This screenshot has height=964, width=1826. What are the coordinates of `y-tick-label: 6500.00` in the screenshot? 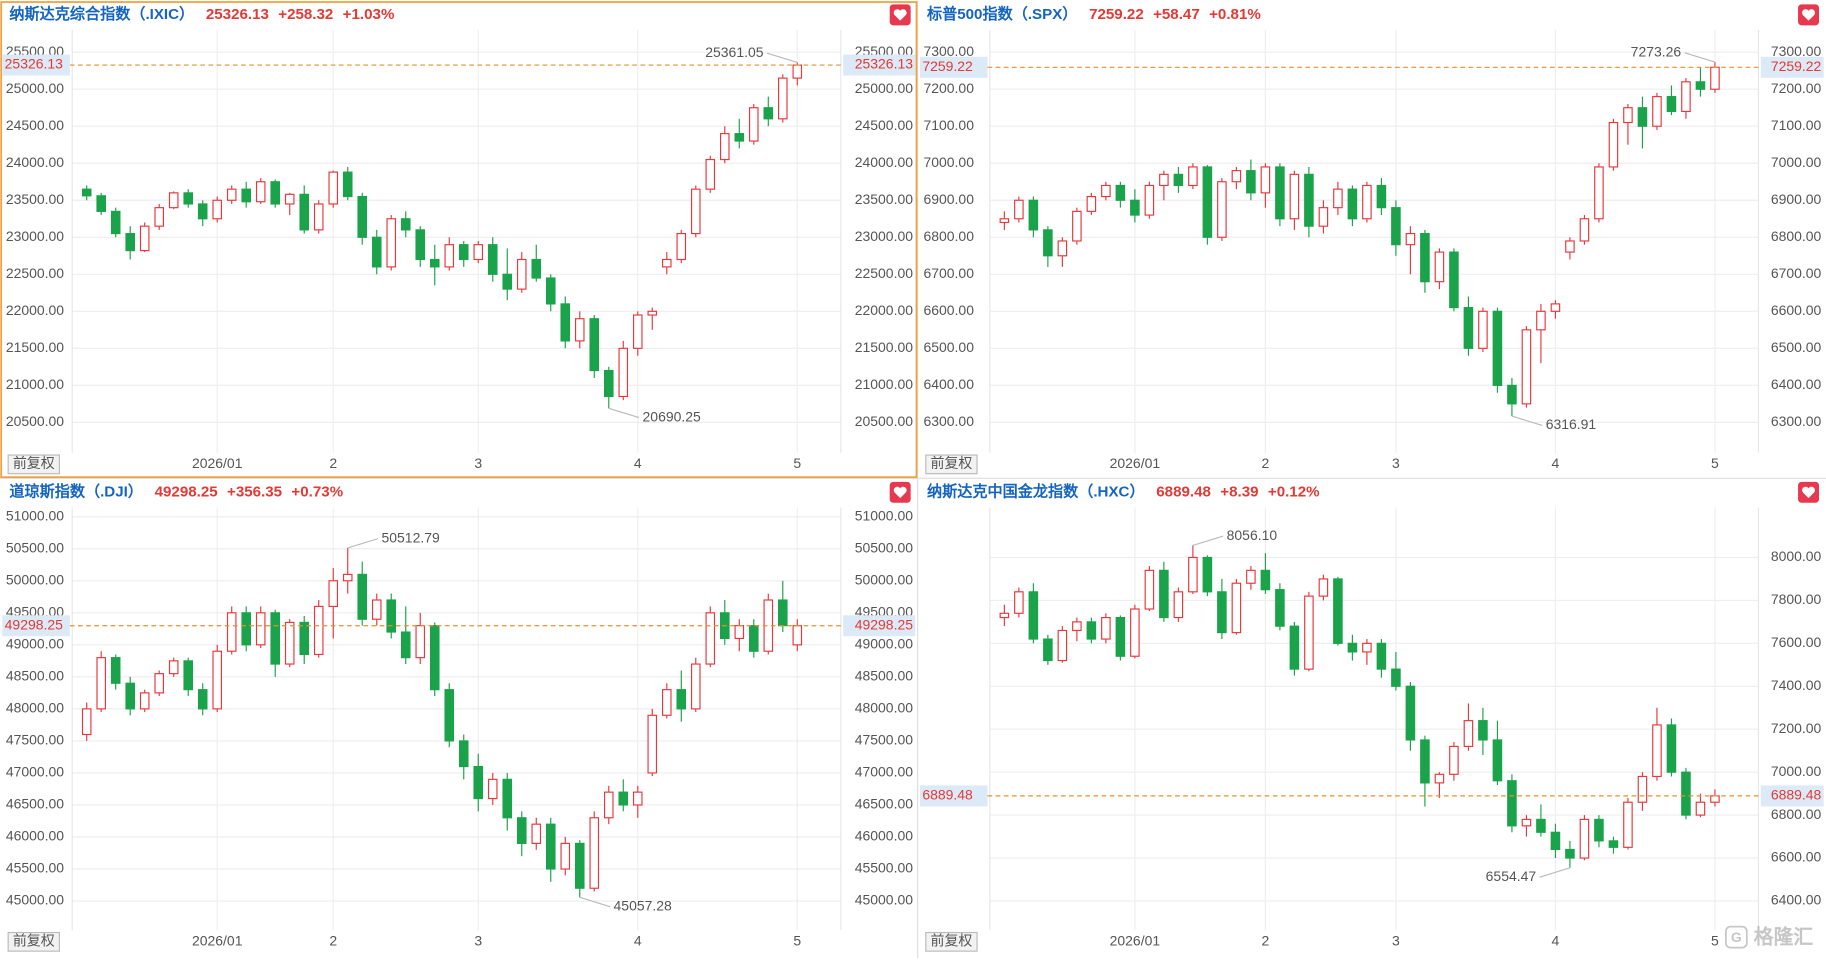 It's located at (1796, 347).